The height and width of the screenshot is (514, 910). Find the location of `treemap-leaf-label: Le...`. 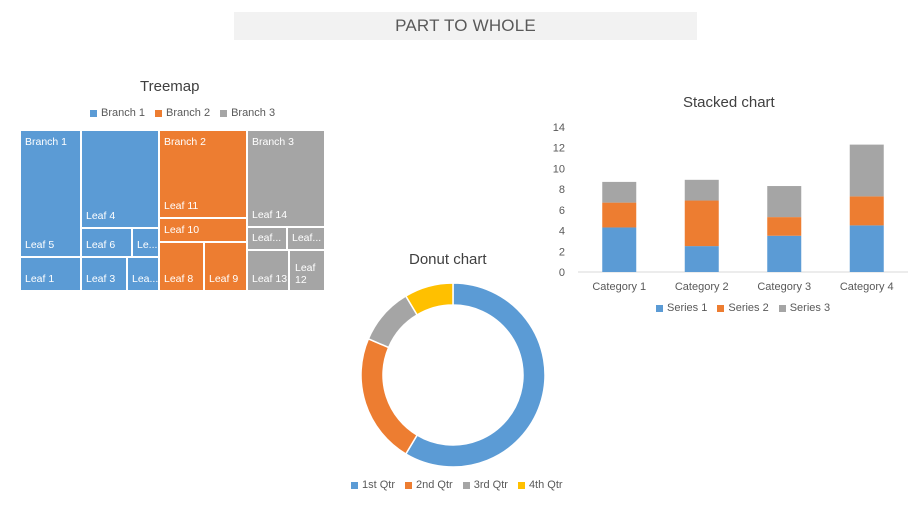

treemap-leaf-label: Le... is located at coordinates (147, 245).